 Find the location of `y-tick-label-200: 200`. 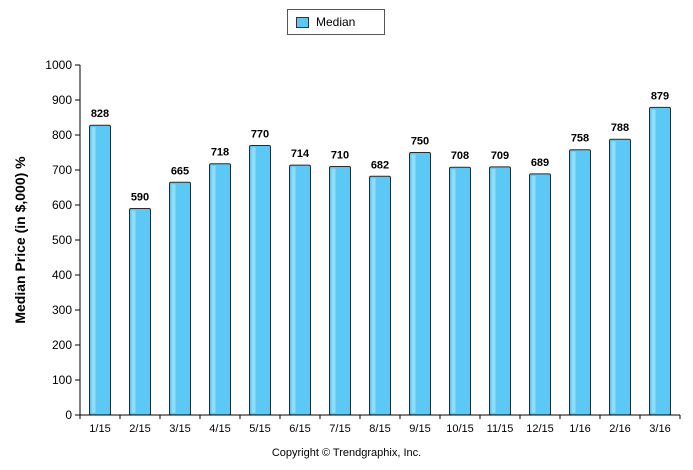

y-tick-label-200: 200 is located at coordinates (62, 345).